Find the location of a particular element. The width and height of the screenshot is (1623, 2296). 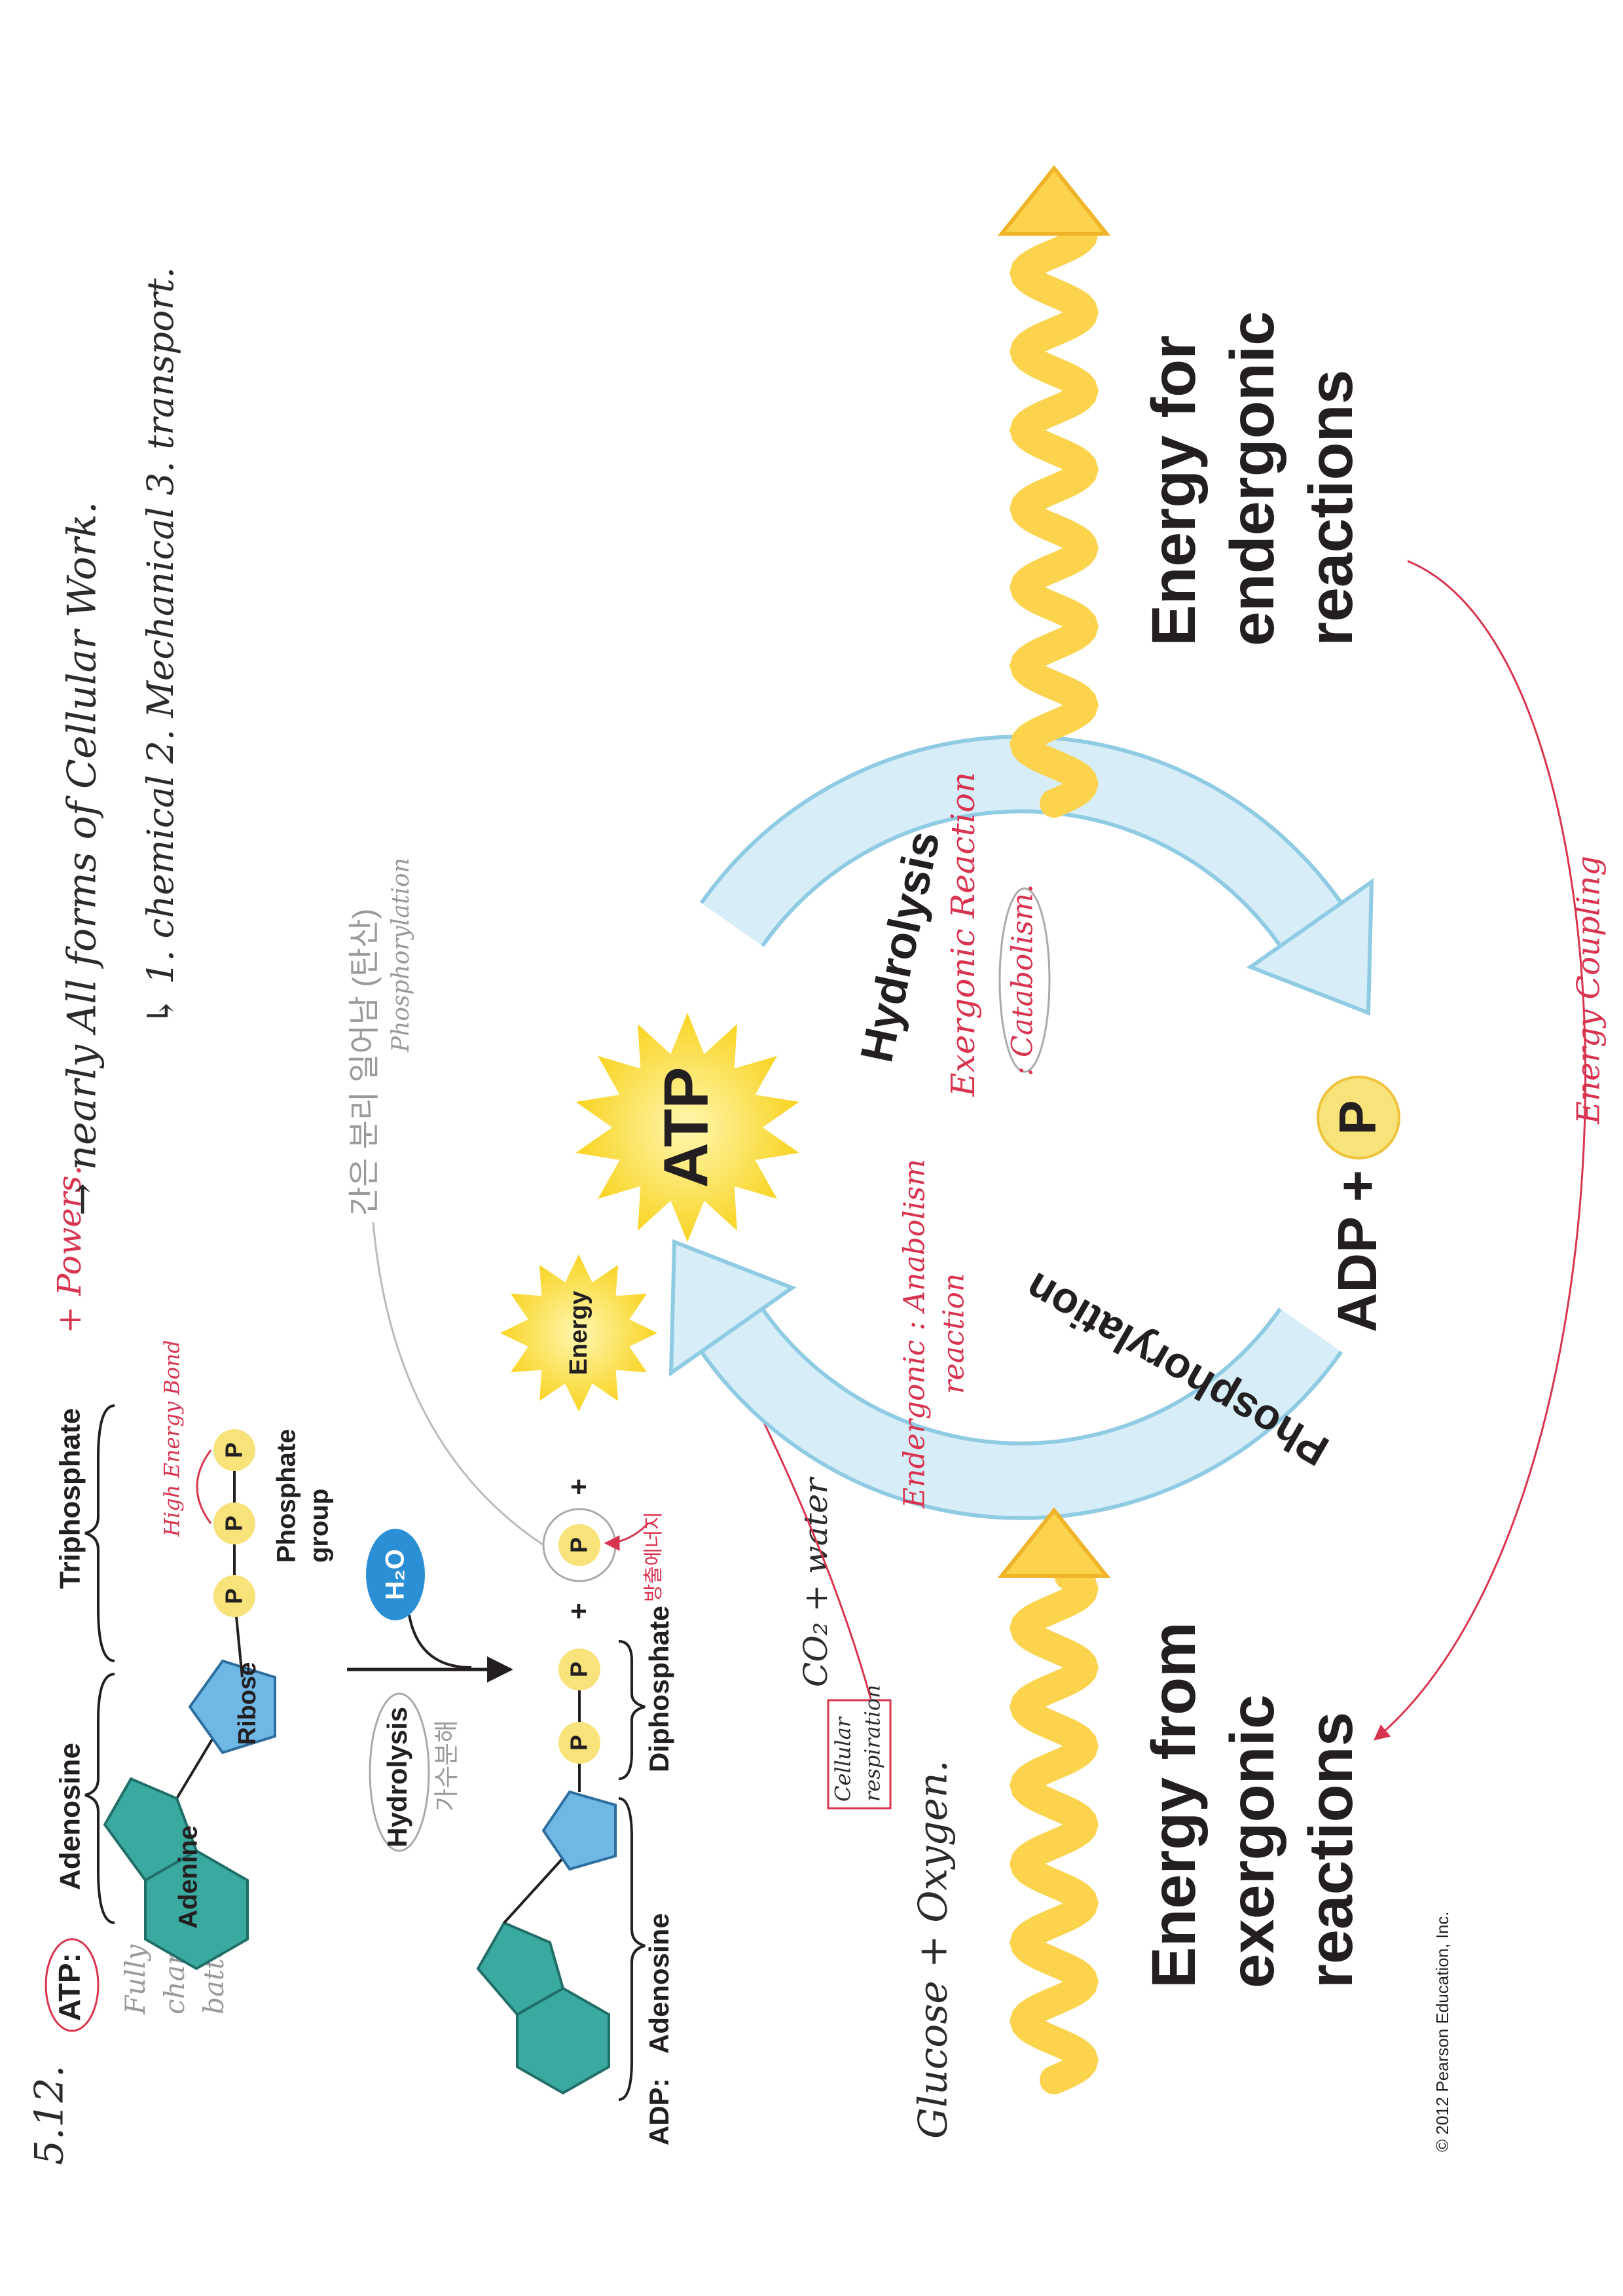

water is located at coordinates (395, 1574).